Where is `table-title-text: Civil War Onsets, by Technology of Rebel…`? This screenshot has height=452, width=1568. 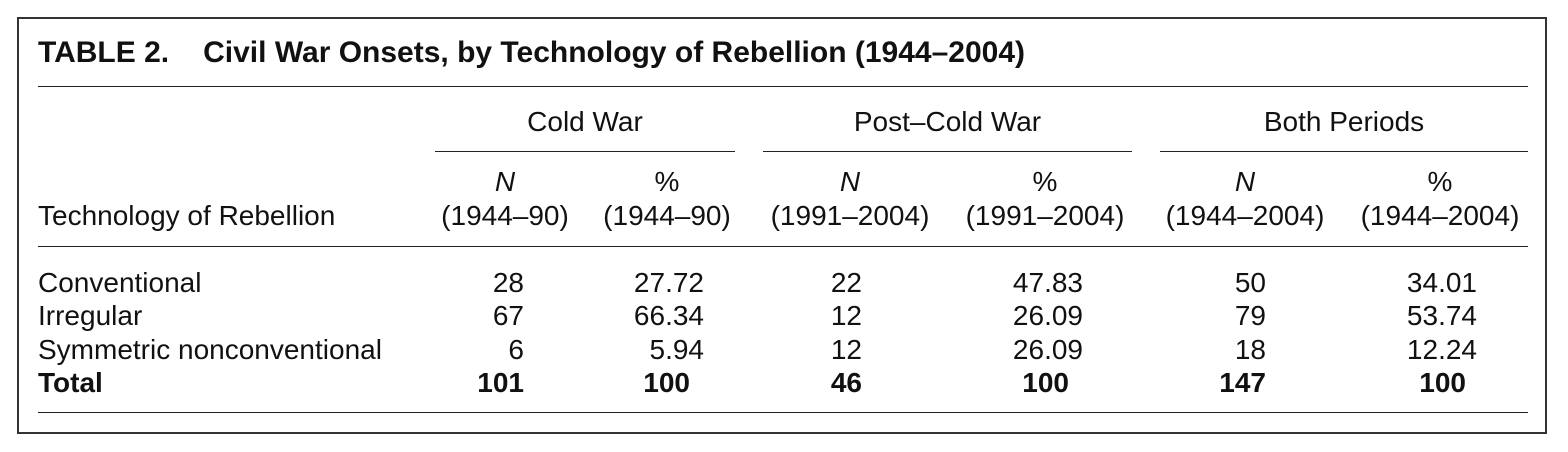 table-title-text: Civil War Onsets, by Technology of Rebel… is located at coordinates (614, 52).